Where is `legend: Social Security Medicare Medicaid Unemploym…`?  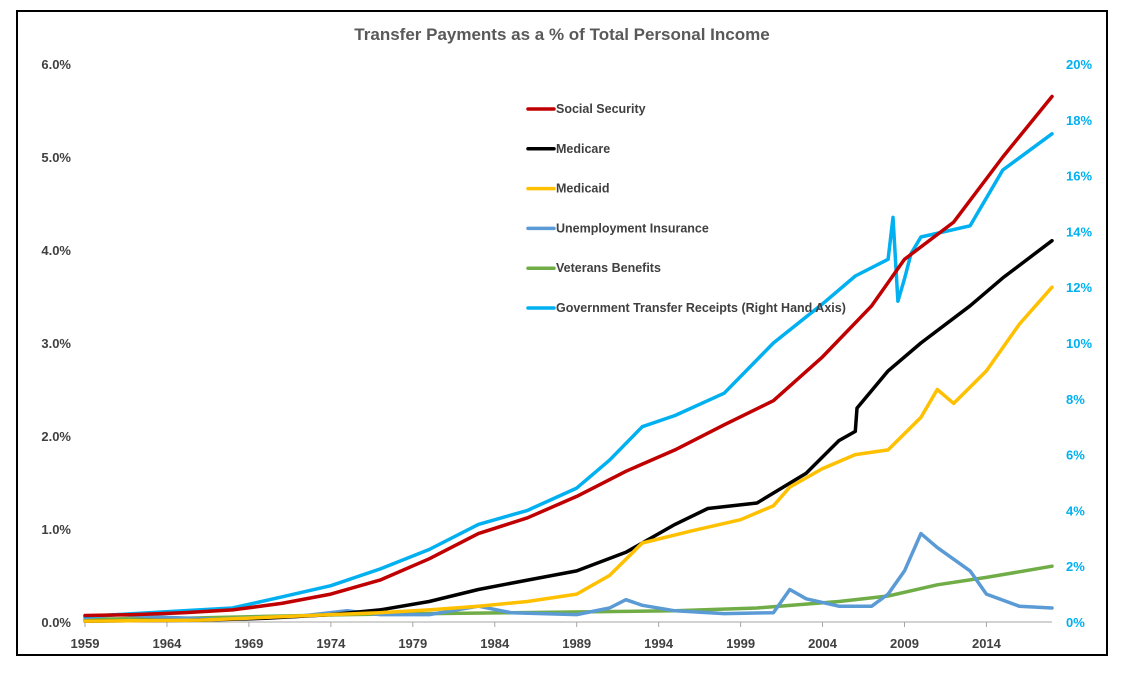 legend: Social Security Medicare Medicaid Unemploym… is located at coordinates (686, 208).